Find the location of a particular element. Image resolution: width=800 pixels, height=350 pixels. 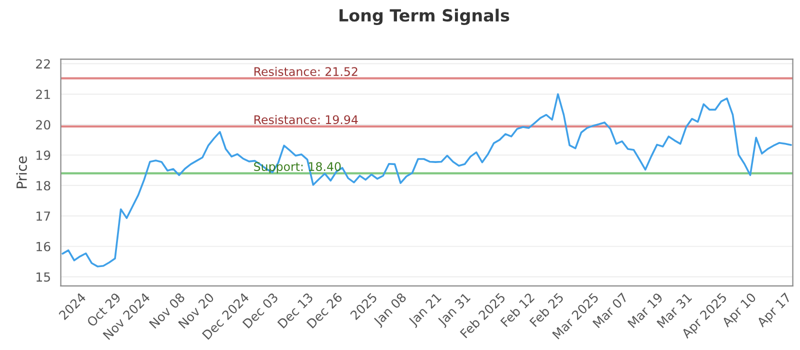

chart-title: Long Term Signals is located at coordinates (425, 17).